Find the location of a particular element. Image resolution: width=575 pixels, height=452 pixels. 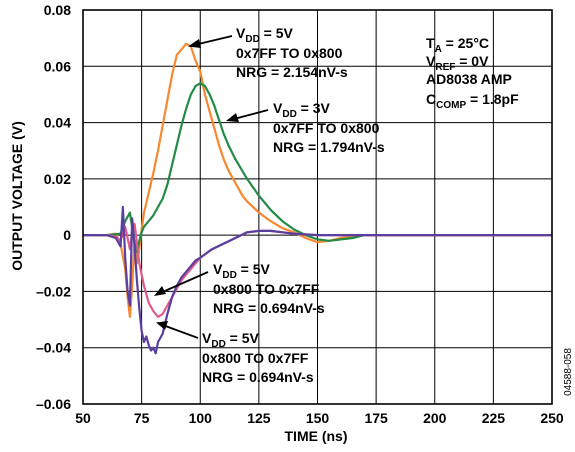

annotation-5v-rising: VDD = 5V 0x7FF TO 0x800 NRG = 2.154nV-s is located at coordinates (268, 52).